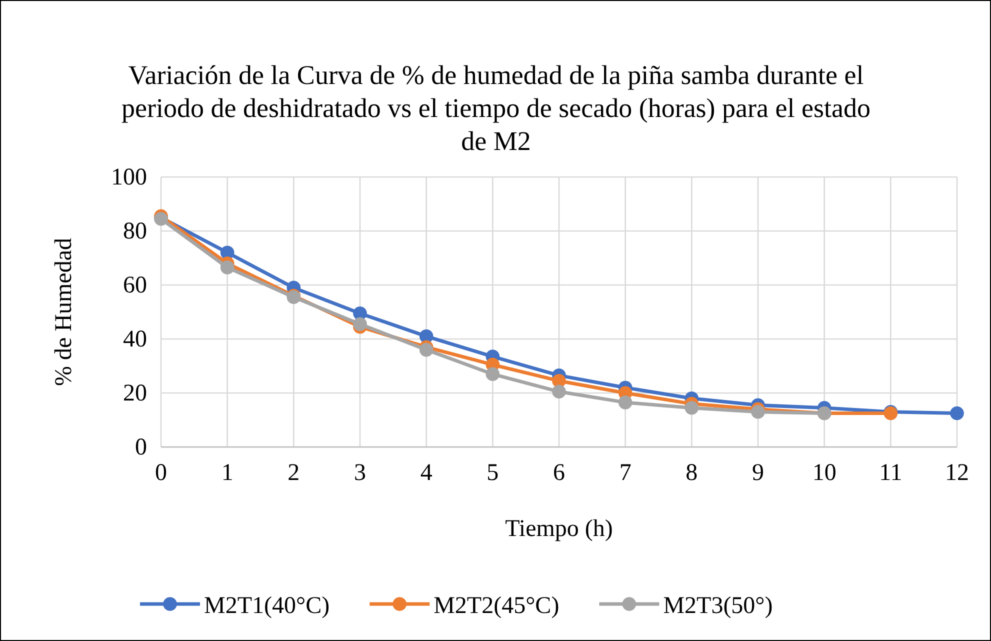 This screenshot has width=991, height=641. I want to click on x-tick-label: 2, so click(294, 473).